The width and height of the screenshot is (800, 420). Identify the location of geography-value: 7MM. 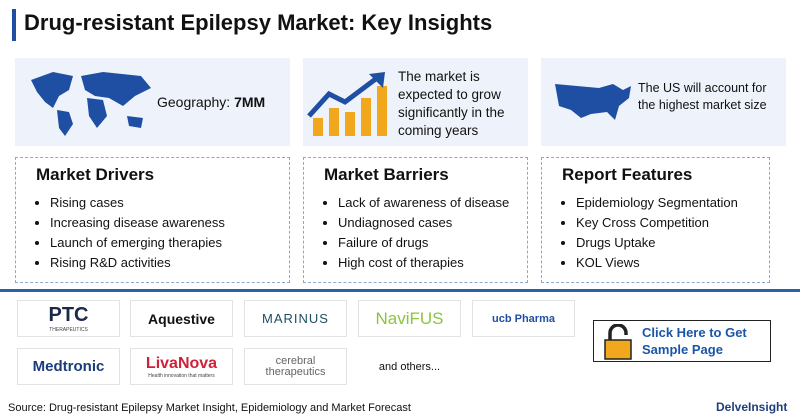
(250, 102).